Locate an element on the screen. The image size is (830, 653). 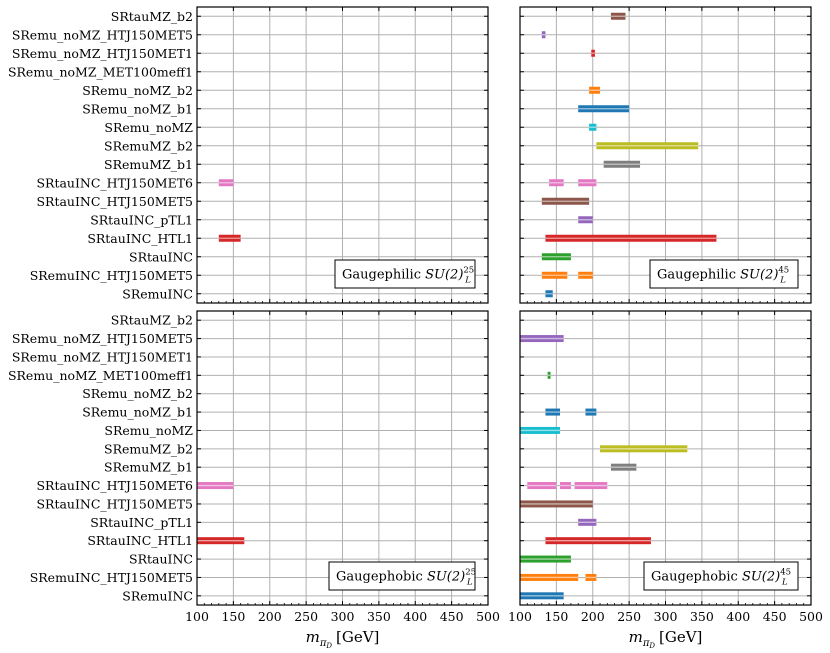
legend-gaugephobic-25: Gaugephobic SU(2)25 L is located at coordinates (402, 576).